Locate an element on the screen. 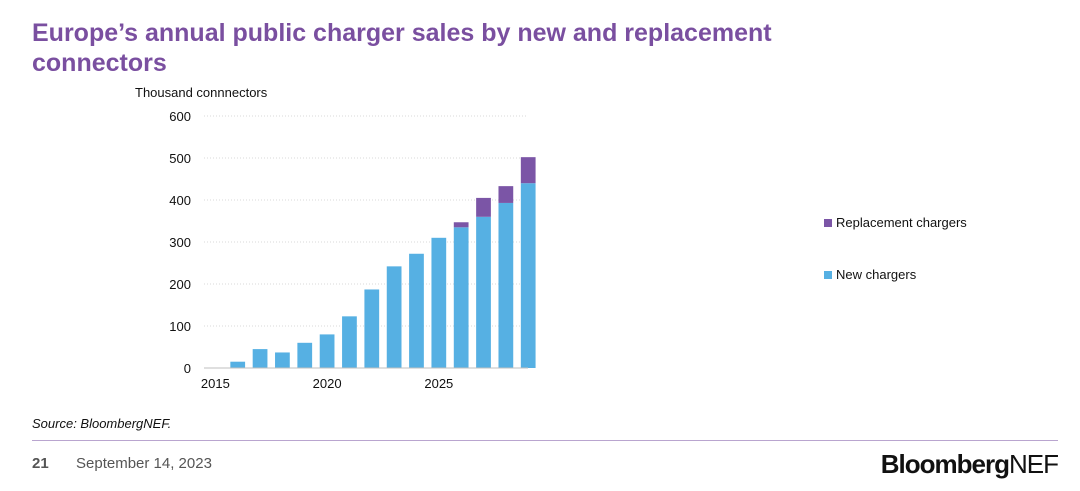 This screenshot has width=1080, height=491. y-tick-label: 300 is located at coordinates (180, 242).